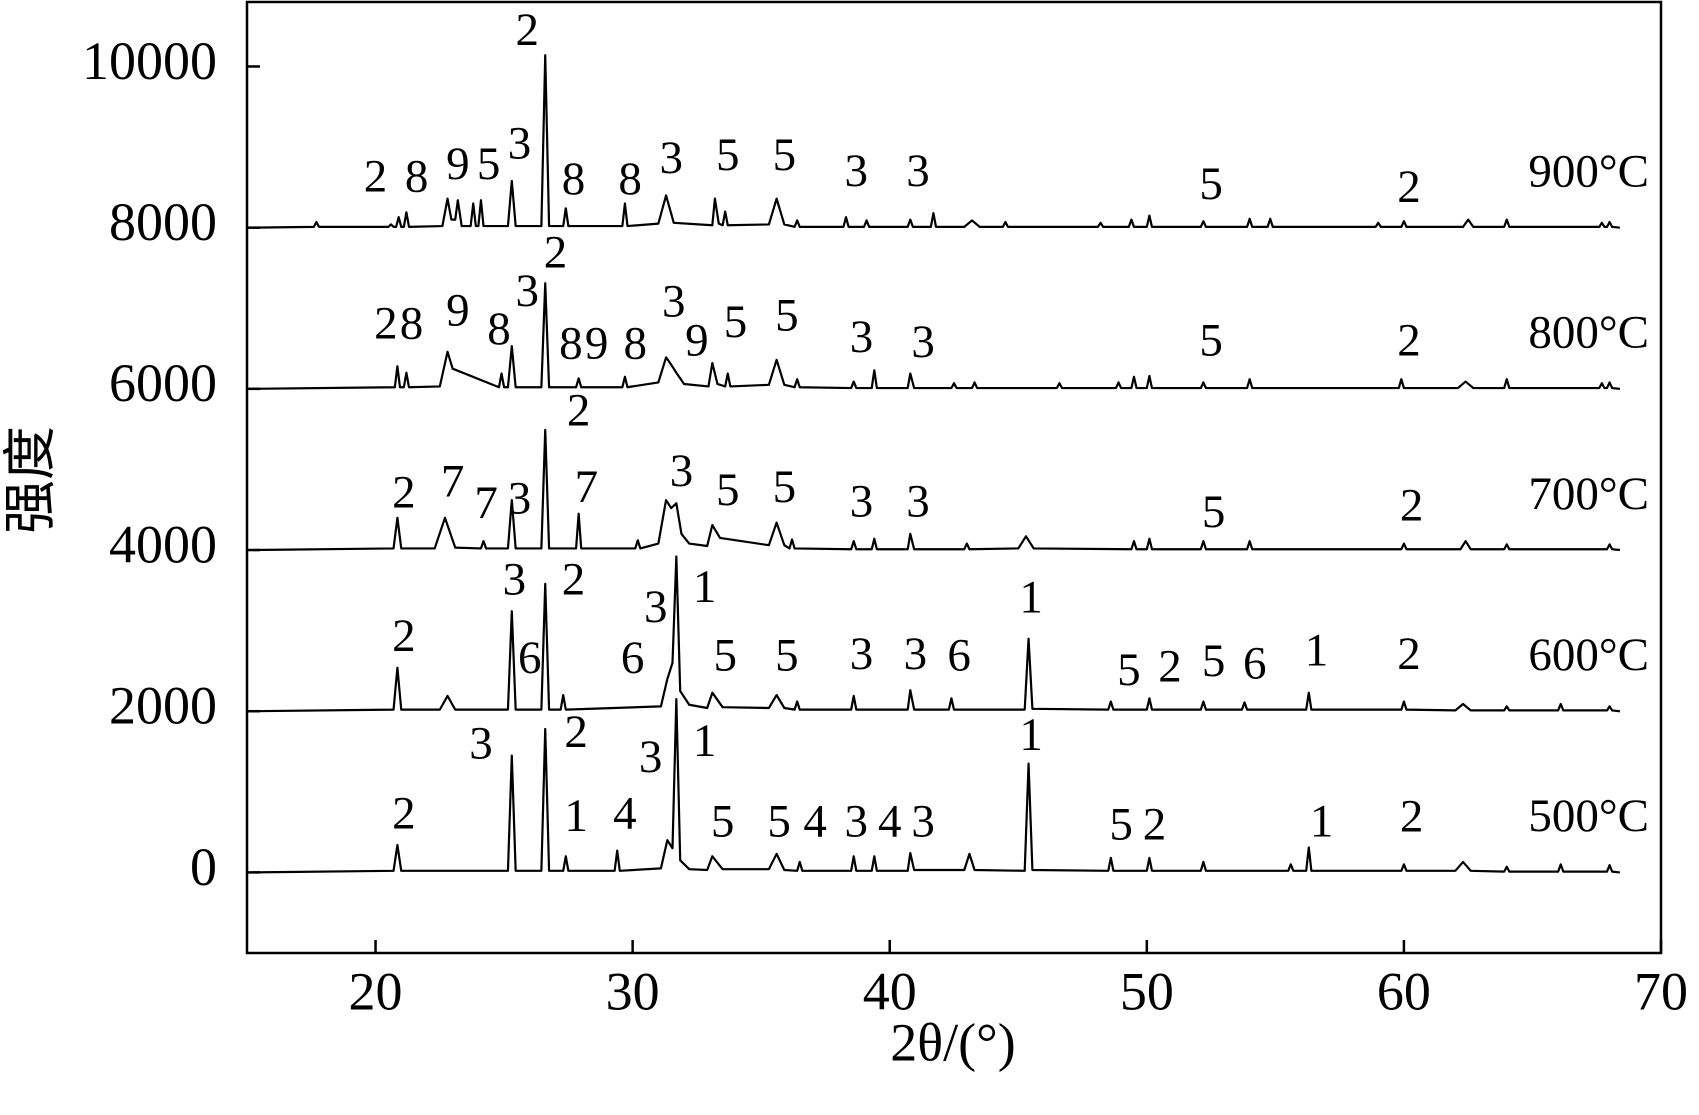  I want to click on series-label: 900°C, so click(1588, 171).